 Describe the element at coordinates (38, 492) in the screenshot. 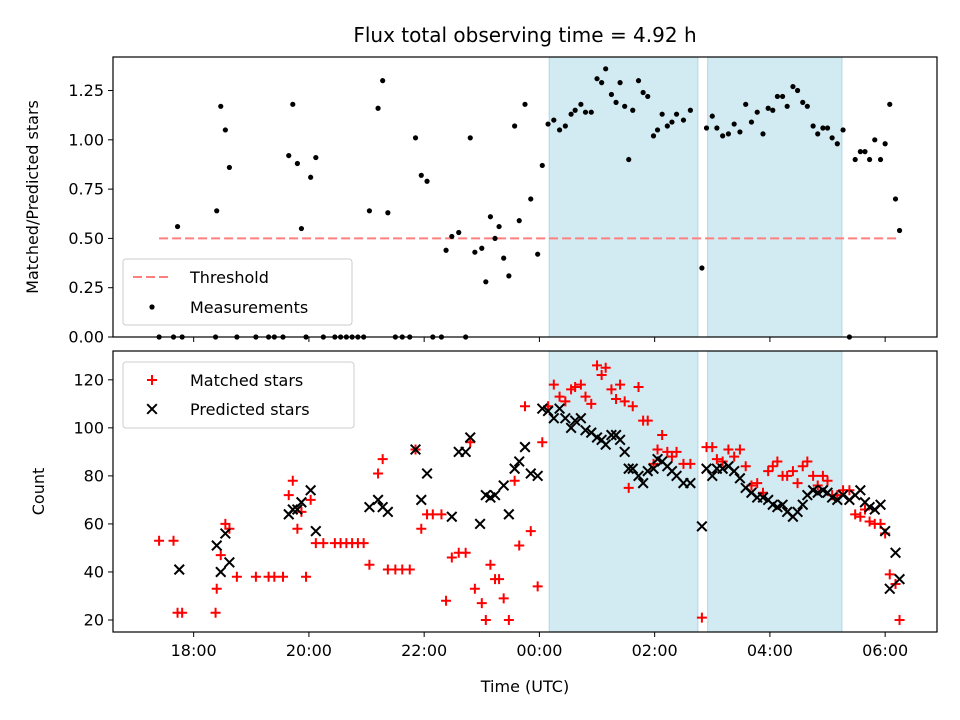

I see `bottom-y-axis-label: Count` at that location.